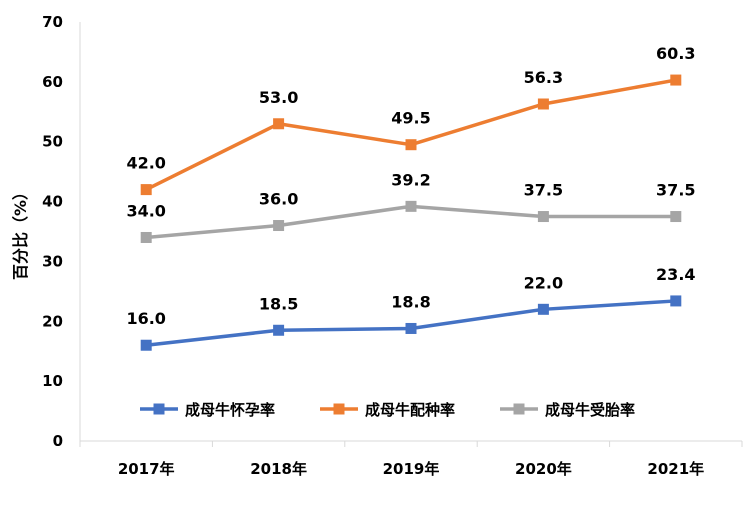 This screenshot has height=505, width=756. I want to click on data-label: 22.0, so click(543, 282).